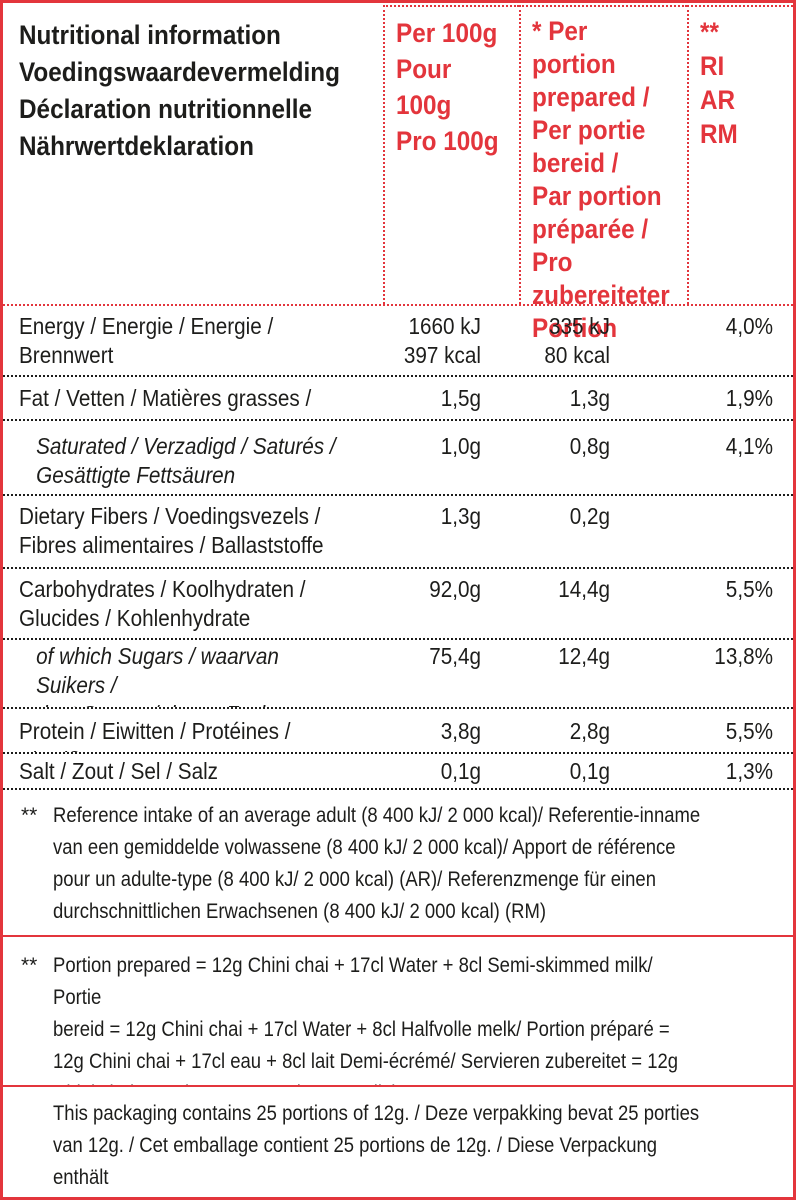 The height and width of the screenshot is (1200, 796). Describe the element at coordinates (589, 516) in the screenshot. I see `per-portion-value: 0,2g` at that location.